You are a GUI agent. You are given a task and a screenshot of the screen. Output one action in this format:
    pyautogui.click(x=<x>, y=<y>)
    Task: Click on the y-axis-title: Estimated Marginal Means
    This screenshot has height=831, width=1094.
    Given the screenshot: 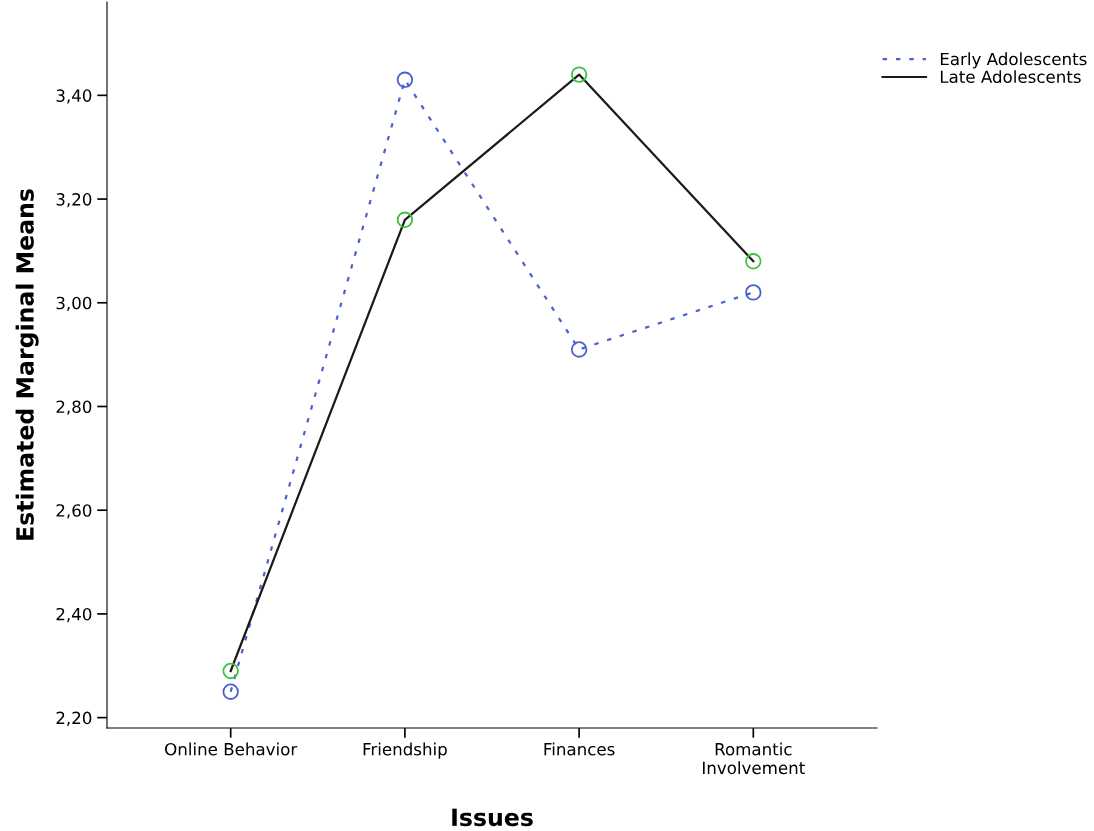 What is the action you would take?
    pyautogui.click(x=27, y=364)
    